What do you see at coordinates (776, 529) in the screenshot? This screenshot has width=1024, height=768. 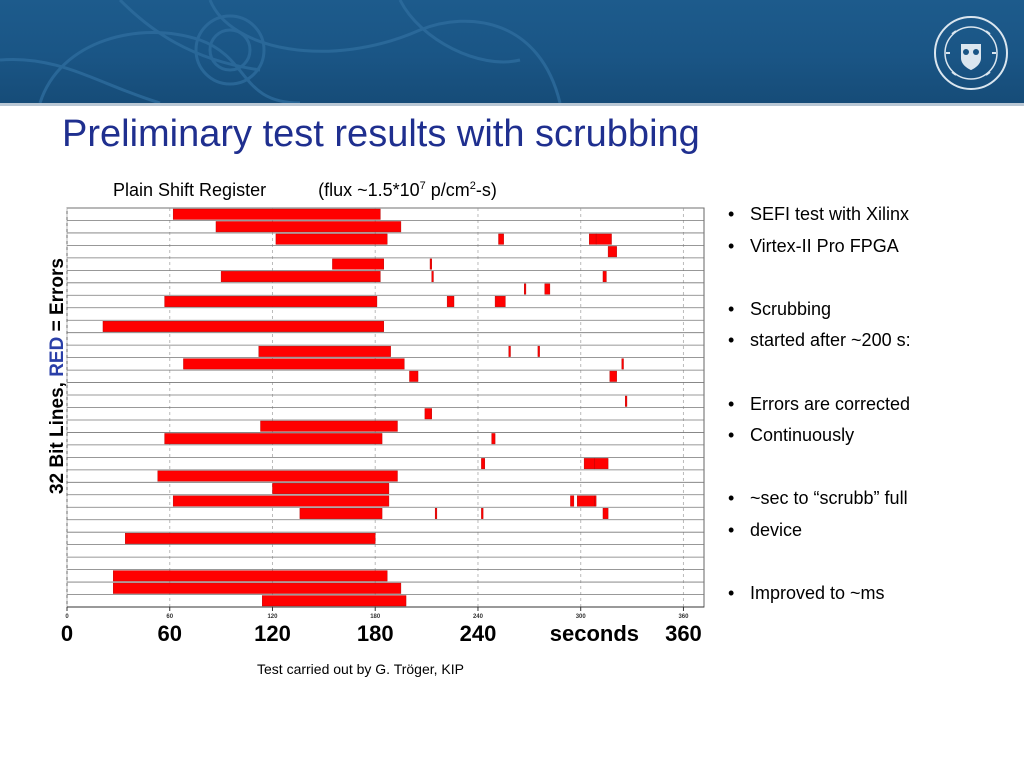 I see `bullet-text: device` at bounding box center [776, 529].